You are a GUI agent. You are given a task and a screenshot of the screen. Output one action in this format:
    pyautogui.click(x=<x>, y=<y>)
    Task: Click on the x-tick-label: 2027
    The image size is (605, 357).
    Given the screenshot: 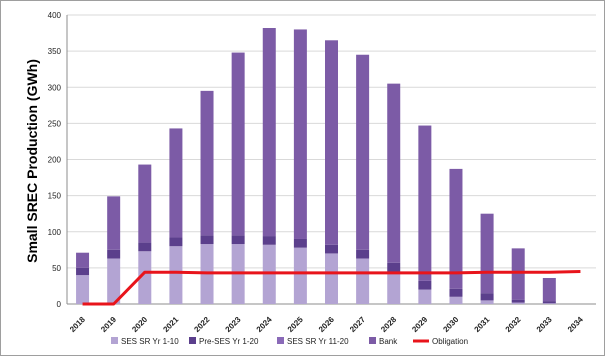 What is the action you would take?
    pyautogui.click(x=357, y=324)
    